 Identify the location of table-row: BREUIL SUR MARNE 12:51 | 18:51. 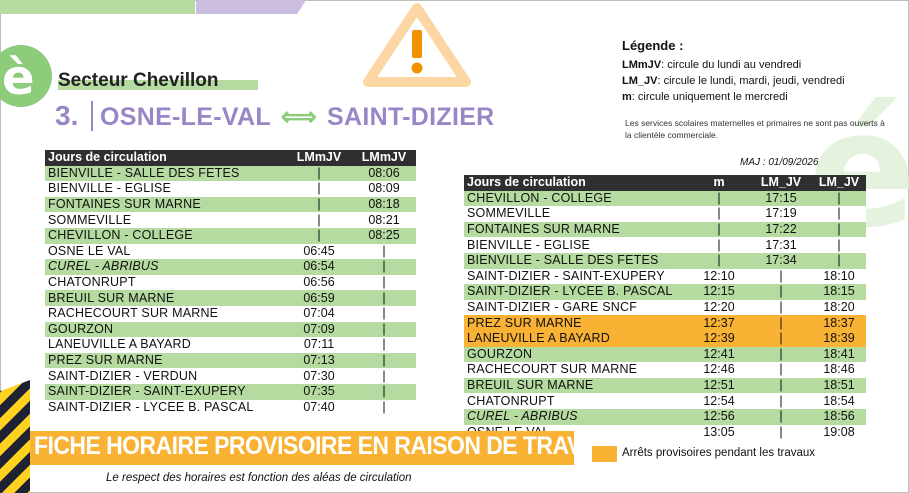
(665, 385).